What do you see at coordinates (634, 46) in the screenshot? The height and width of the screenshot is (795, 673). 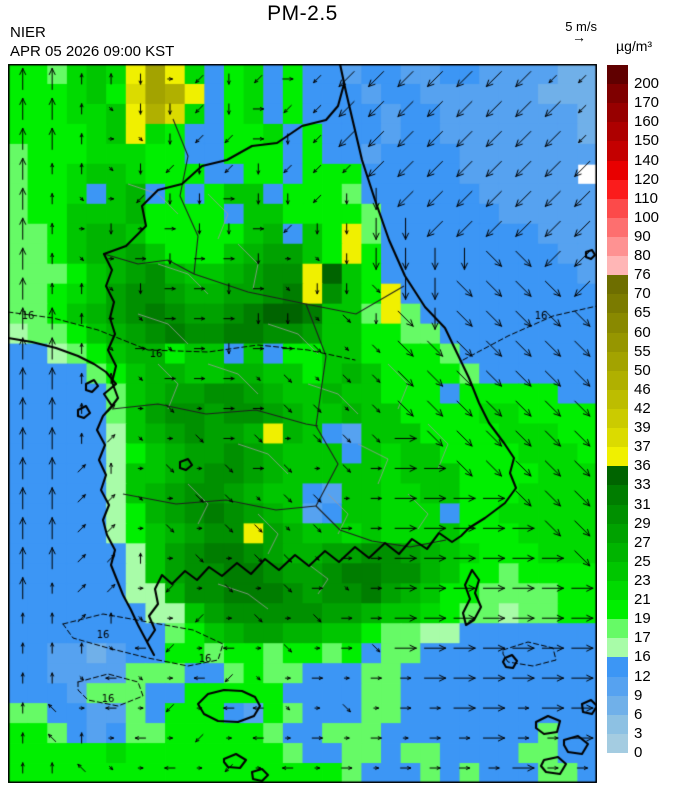 I see `unit-label: µg/m³` at bounding box center [634, 46].